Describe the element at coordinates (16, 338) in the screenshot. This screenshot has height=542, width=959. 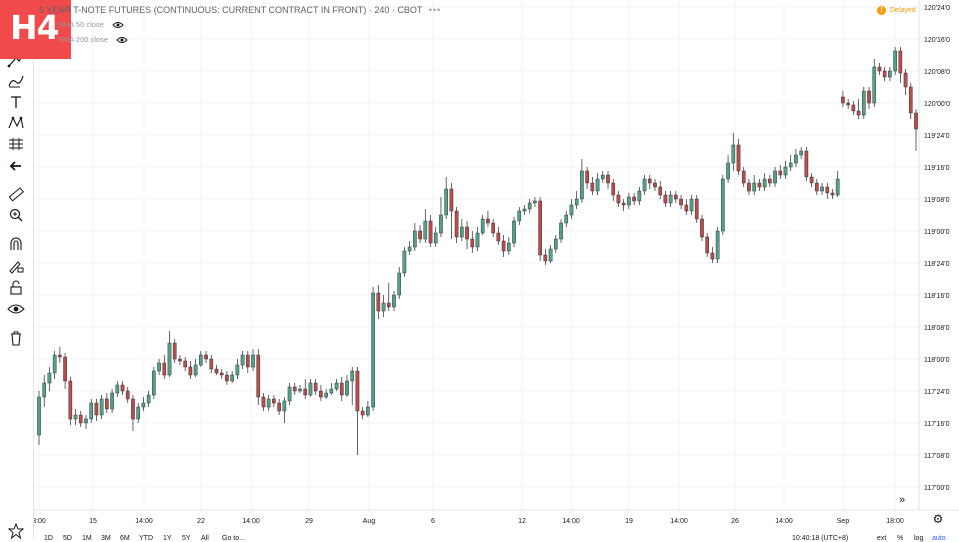
I see `trash-icon` at that location.